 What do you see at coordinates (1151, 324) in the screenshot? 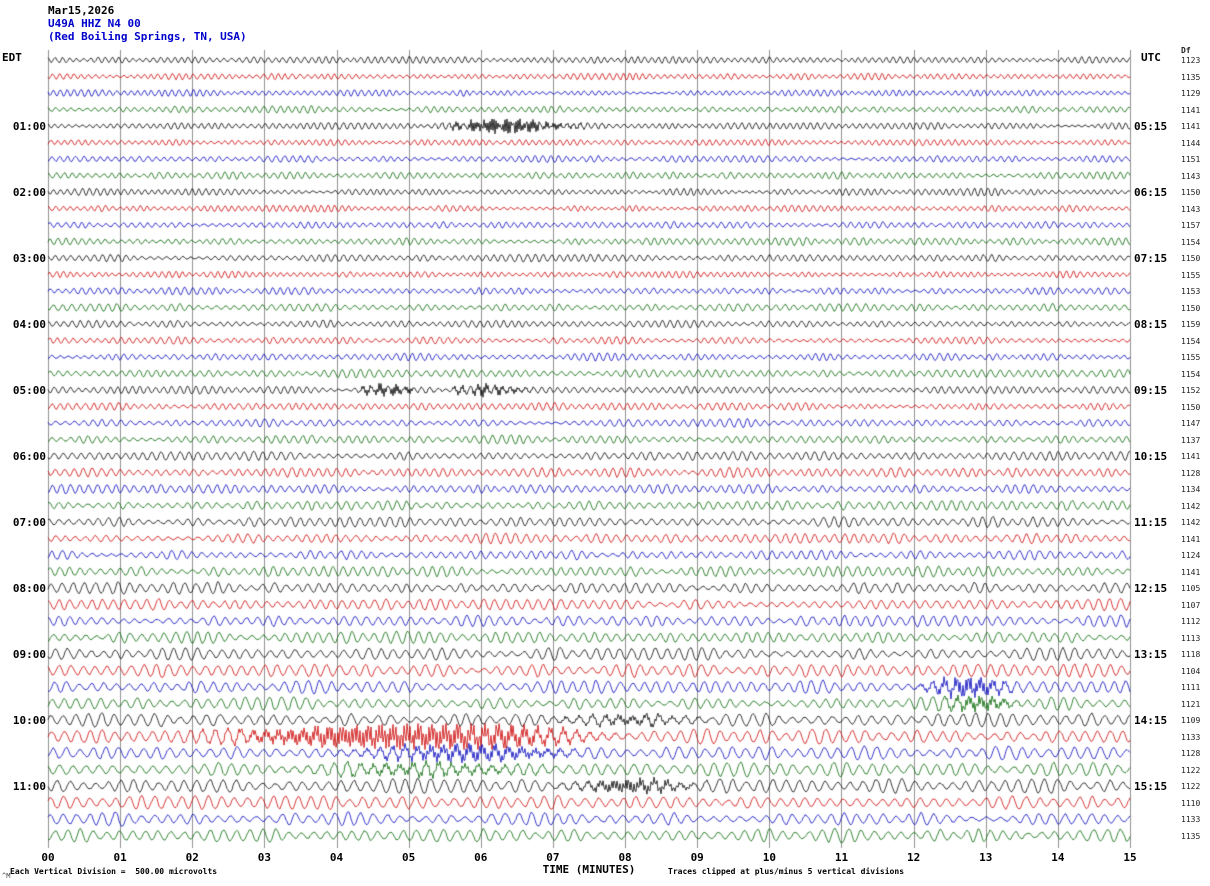
I see `right-time-label: 08:15` at bounding box center [1151, 324].